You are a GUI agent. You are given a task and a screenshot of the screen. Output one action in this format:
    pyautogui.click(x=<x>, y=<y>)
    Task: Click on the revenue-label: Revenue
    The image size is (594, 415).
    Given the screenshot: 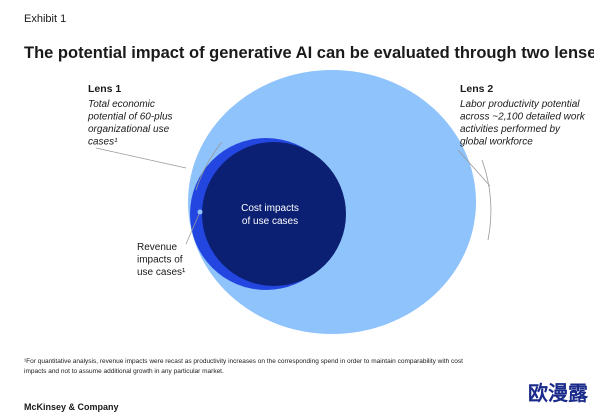 What is the action you would take?
    pyautogui.click(x=157, y=247)
    